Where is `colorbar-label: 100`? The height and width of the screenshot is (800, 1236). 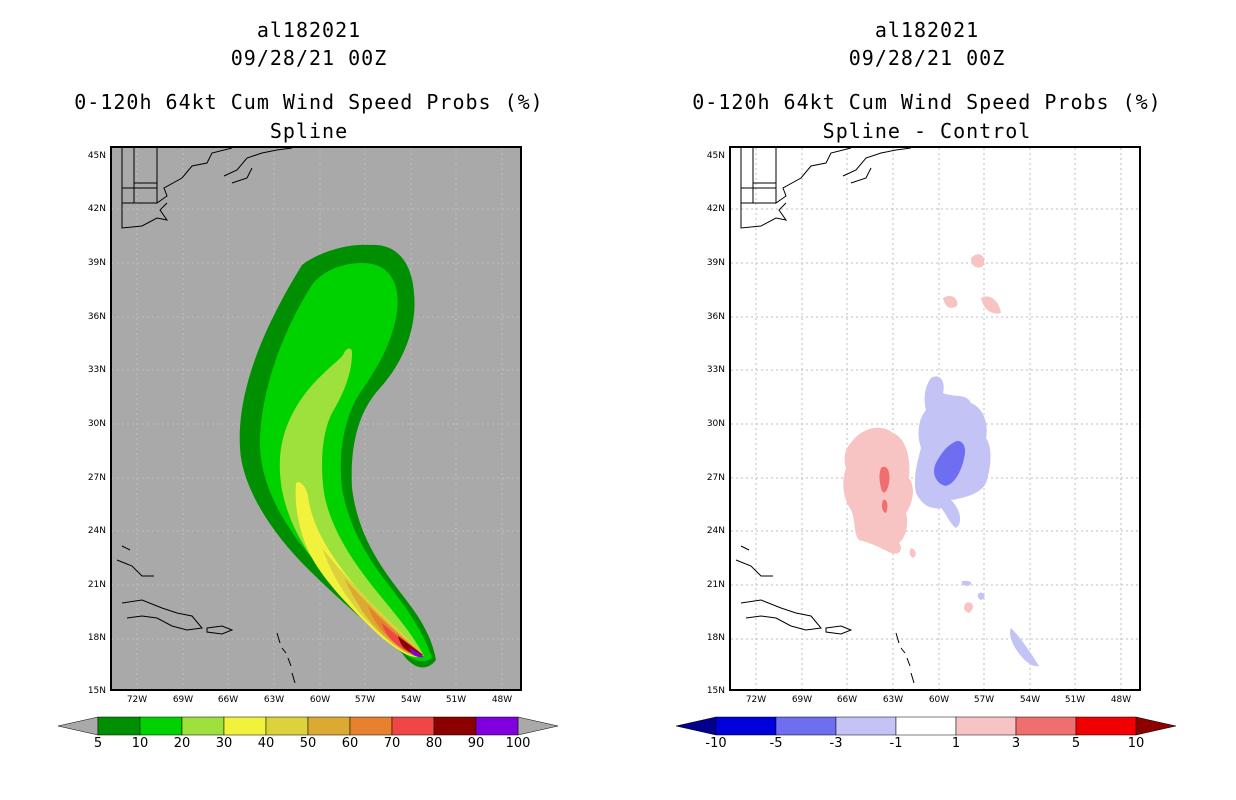 colorbar-label: 100 is located at coordinates (518, 743).